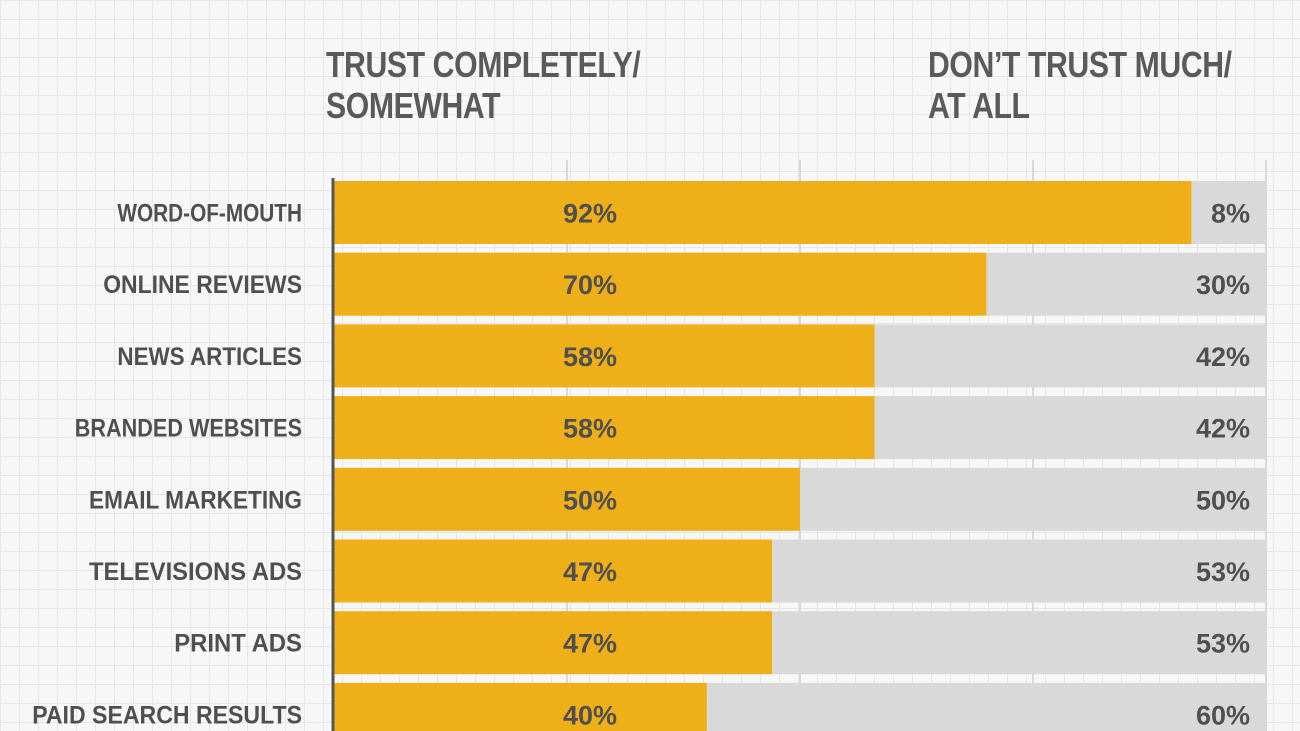 This screenshot has height=731, width=1300. I want to click on value-label-distrust: 30%, so click(1223, 285).